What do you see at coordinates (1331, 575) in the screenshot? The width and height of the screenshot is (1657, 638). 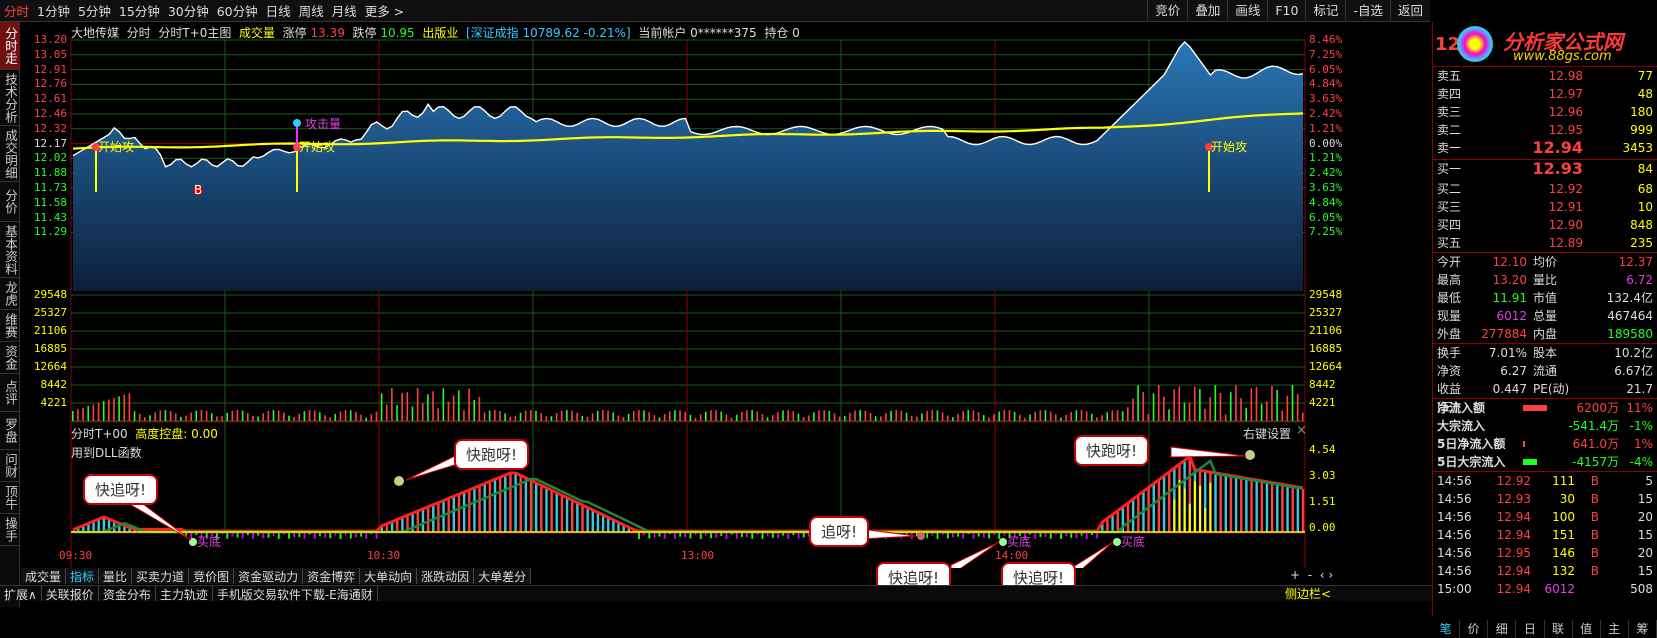 I see `scroll-right-button: ›` at bounding box center [1331, 575].